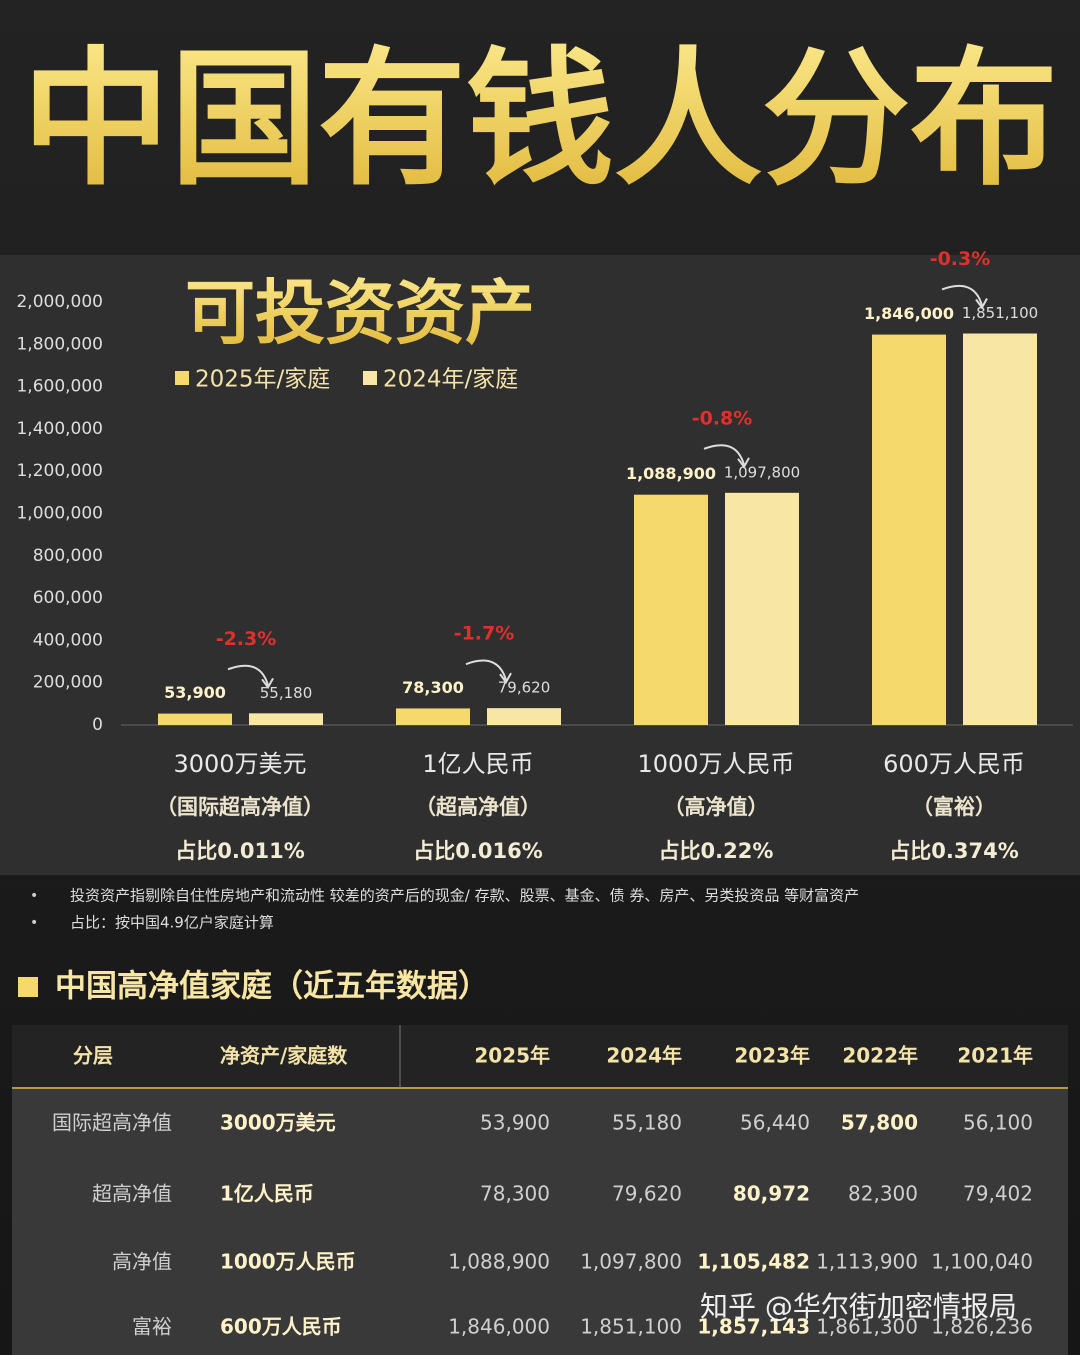  I want to click on table-cell: 79,620, so click(647, 1194).